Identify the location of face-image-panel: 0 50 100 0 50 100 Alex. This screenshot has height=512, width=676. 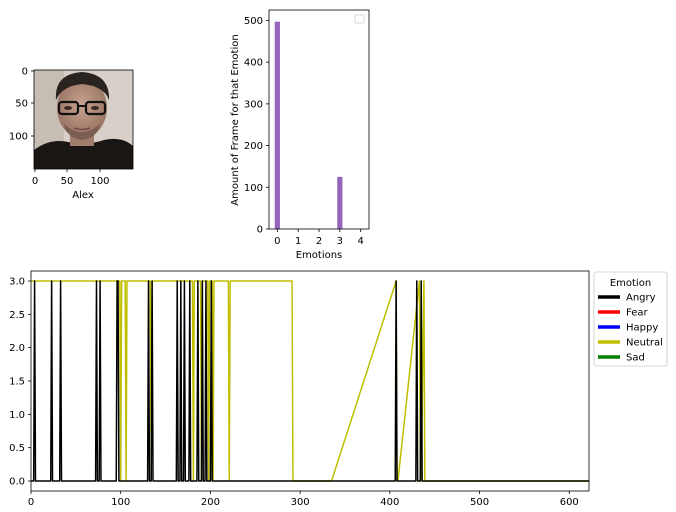
(71, 134).